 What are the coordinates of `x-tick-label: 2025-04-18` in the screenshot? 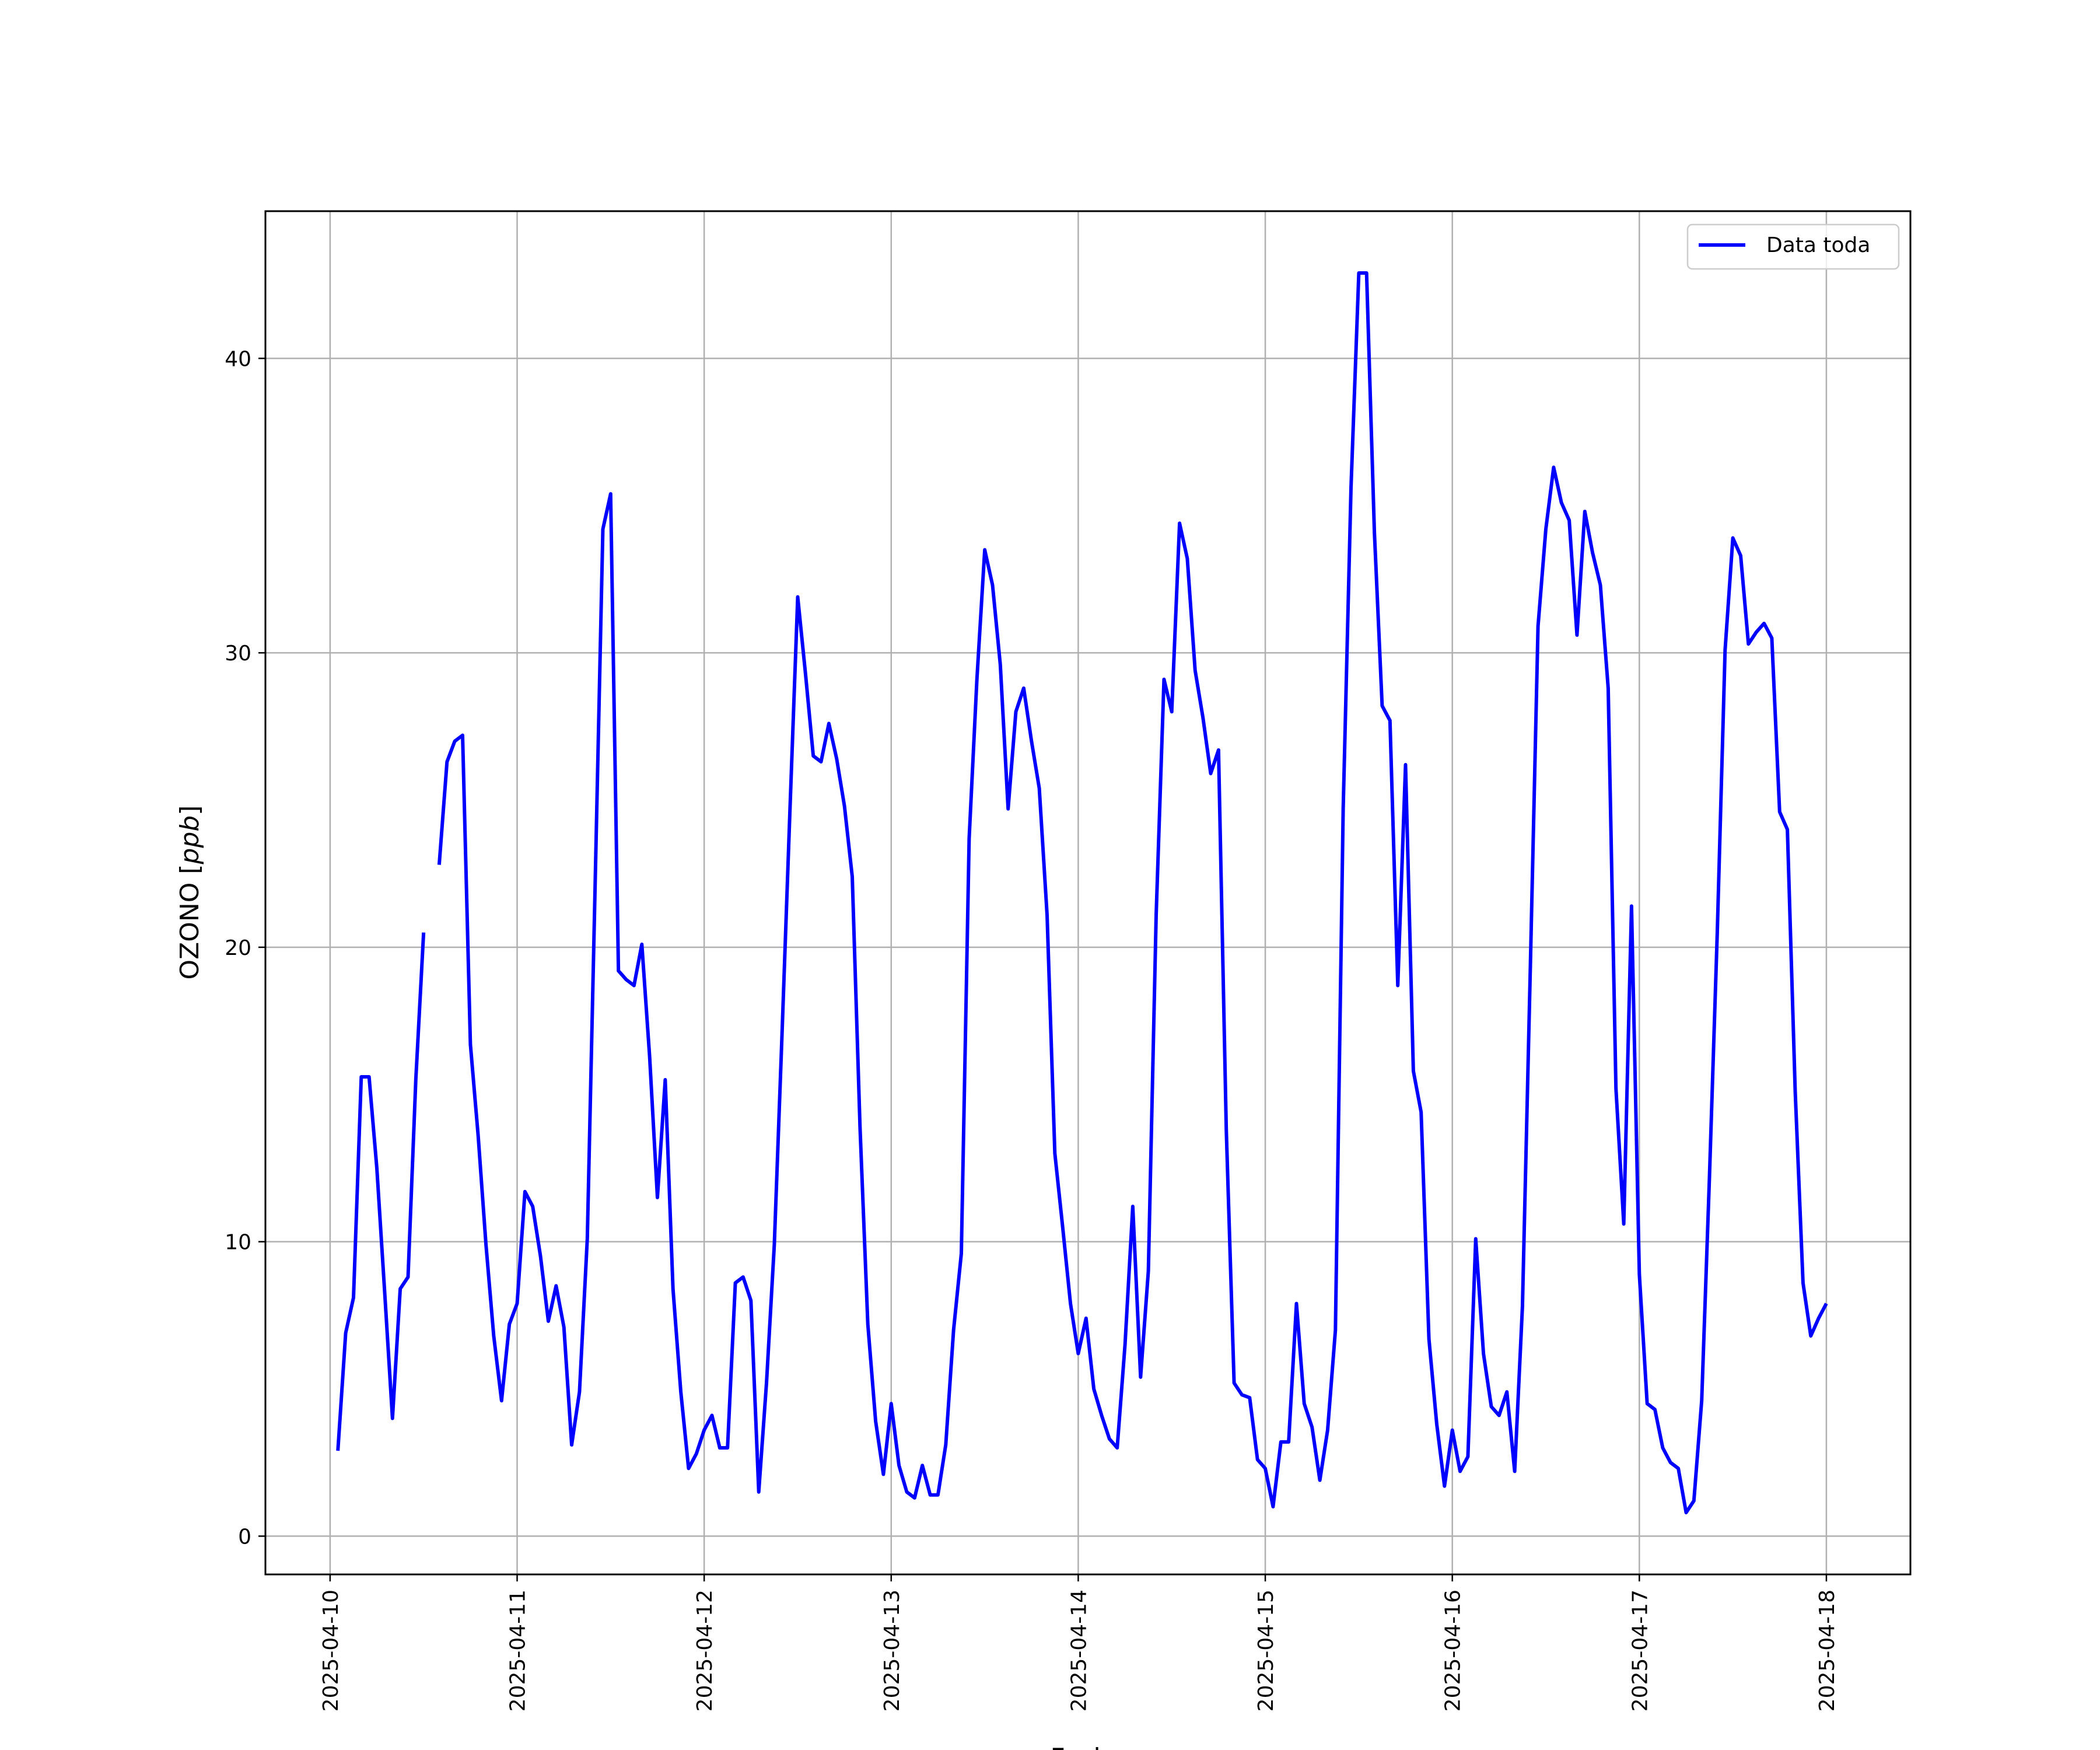 It's located at (1827, 1651).